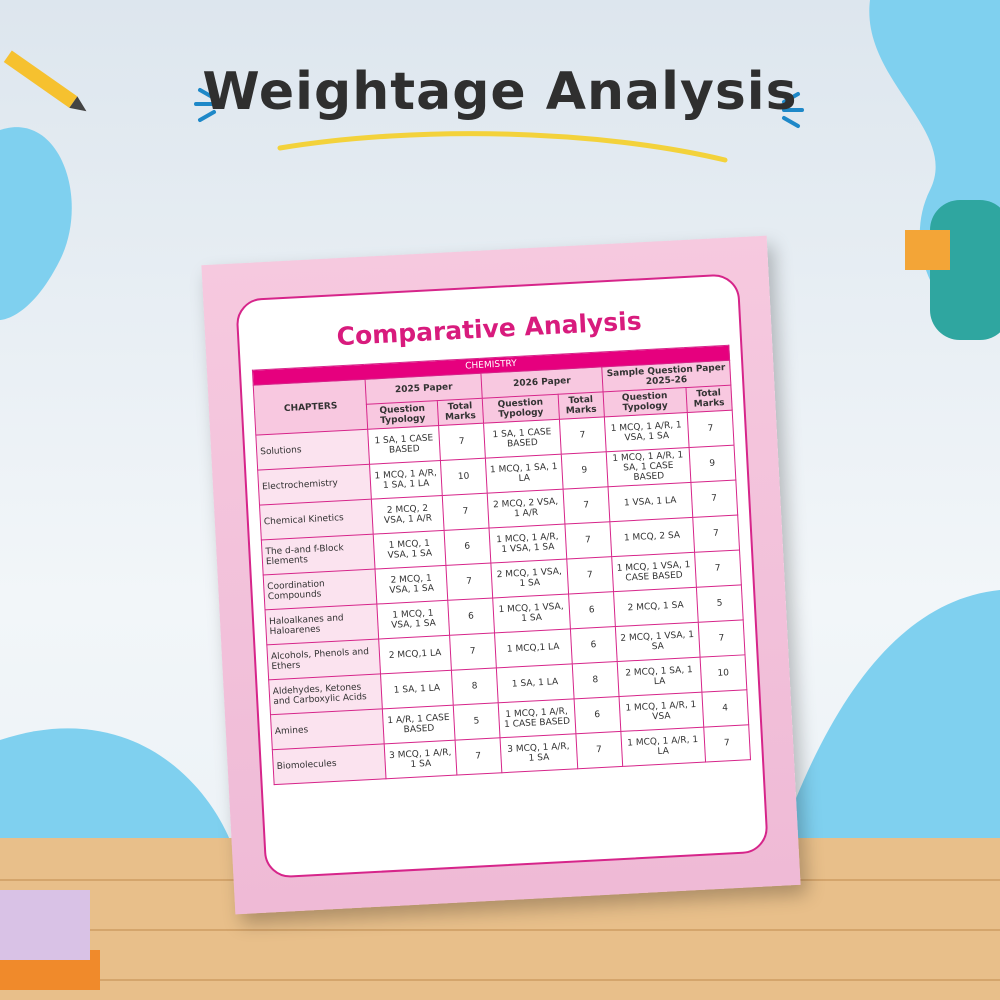 The height and width of the screenshot is (1000, 1000). What do you see at coordinates (655, 607) in the screenshot?
I see `typology: 2 MCQ, 1 SA` at bounding box center [655, 607].